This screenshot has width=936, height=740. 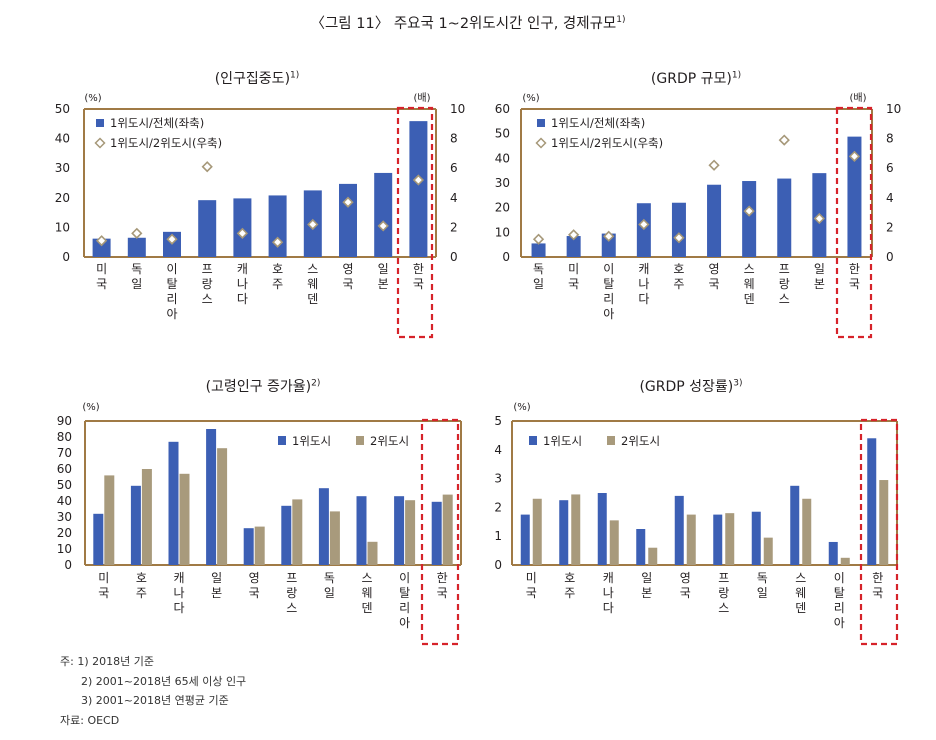 I want to click on diamond-marker-캐나다, so click(x=644, y=224).